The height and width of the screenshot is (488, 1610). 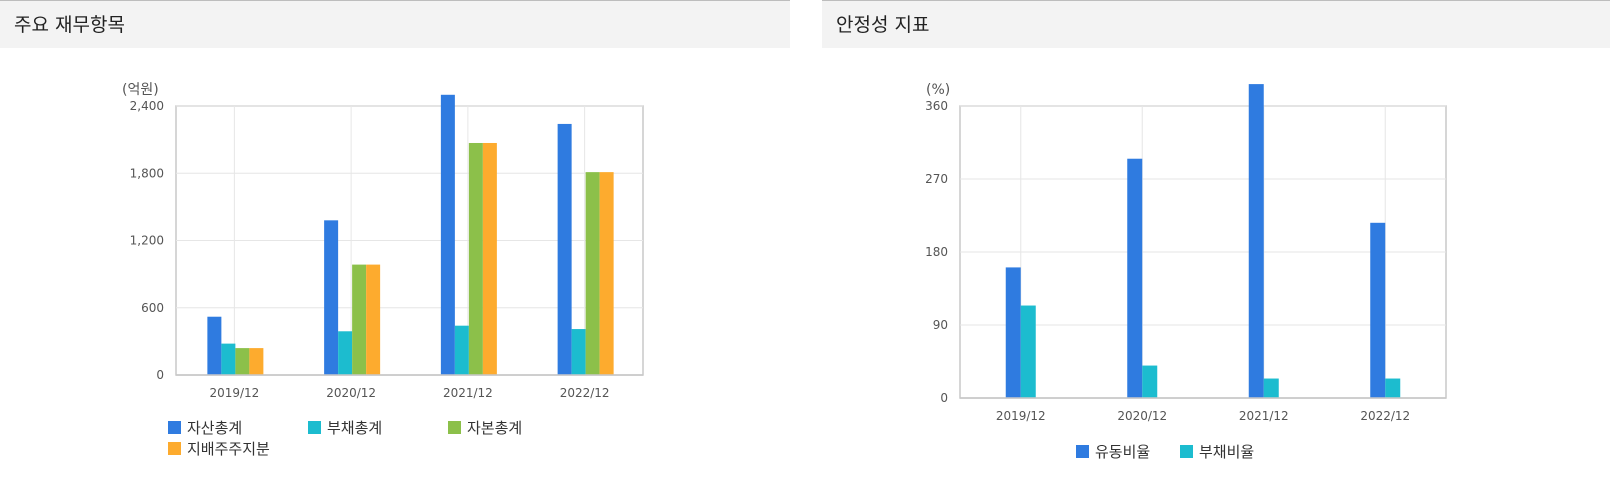 What do you see at coordinates (69, 25) in the screenshot?
I see `financial-items-title: 주요 재무항목` at bounding box center [69, 25].